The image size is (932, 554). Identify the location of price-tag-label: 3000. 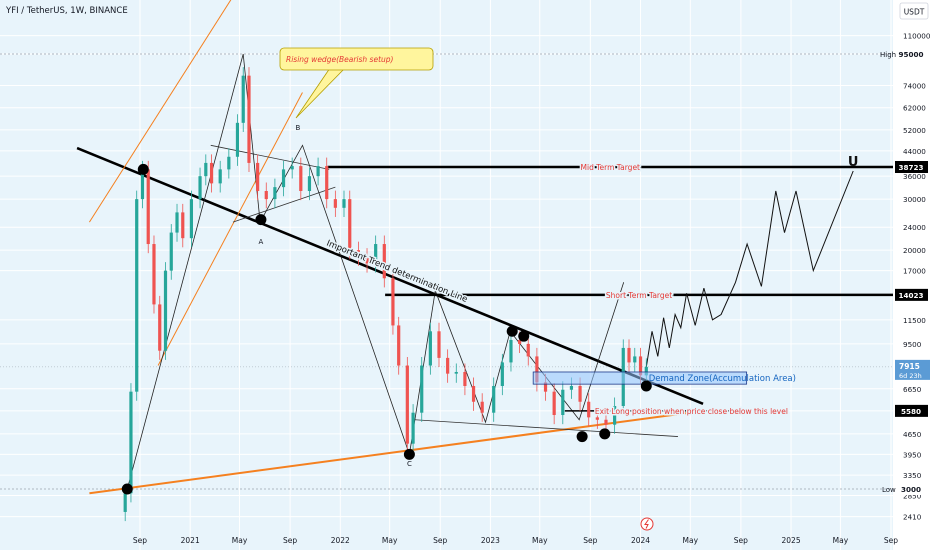
(911, 489).